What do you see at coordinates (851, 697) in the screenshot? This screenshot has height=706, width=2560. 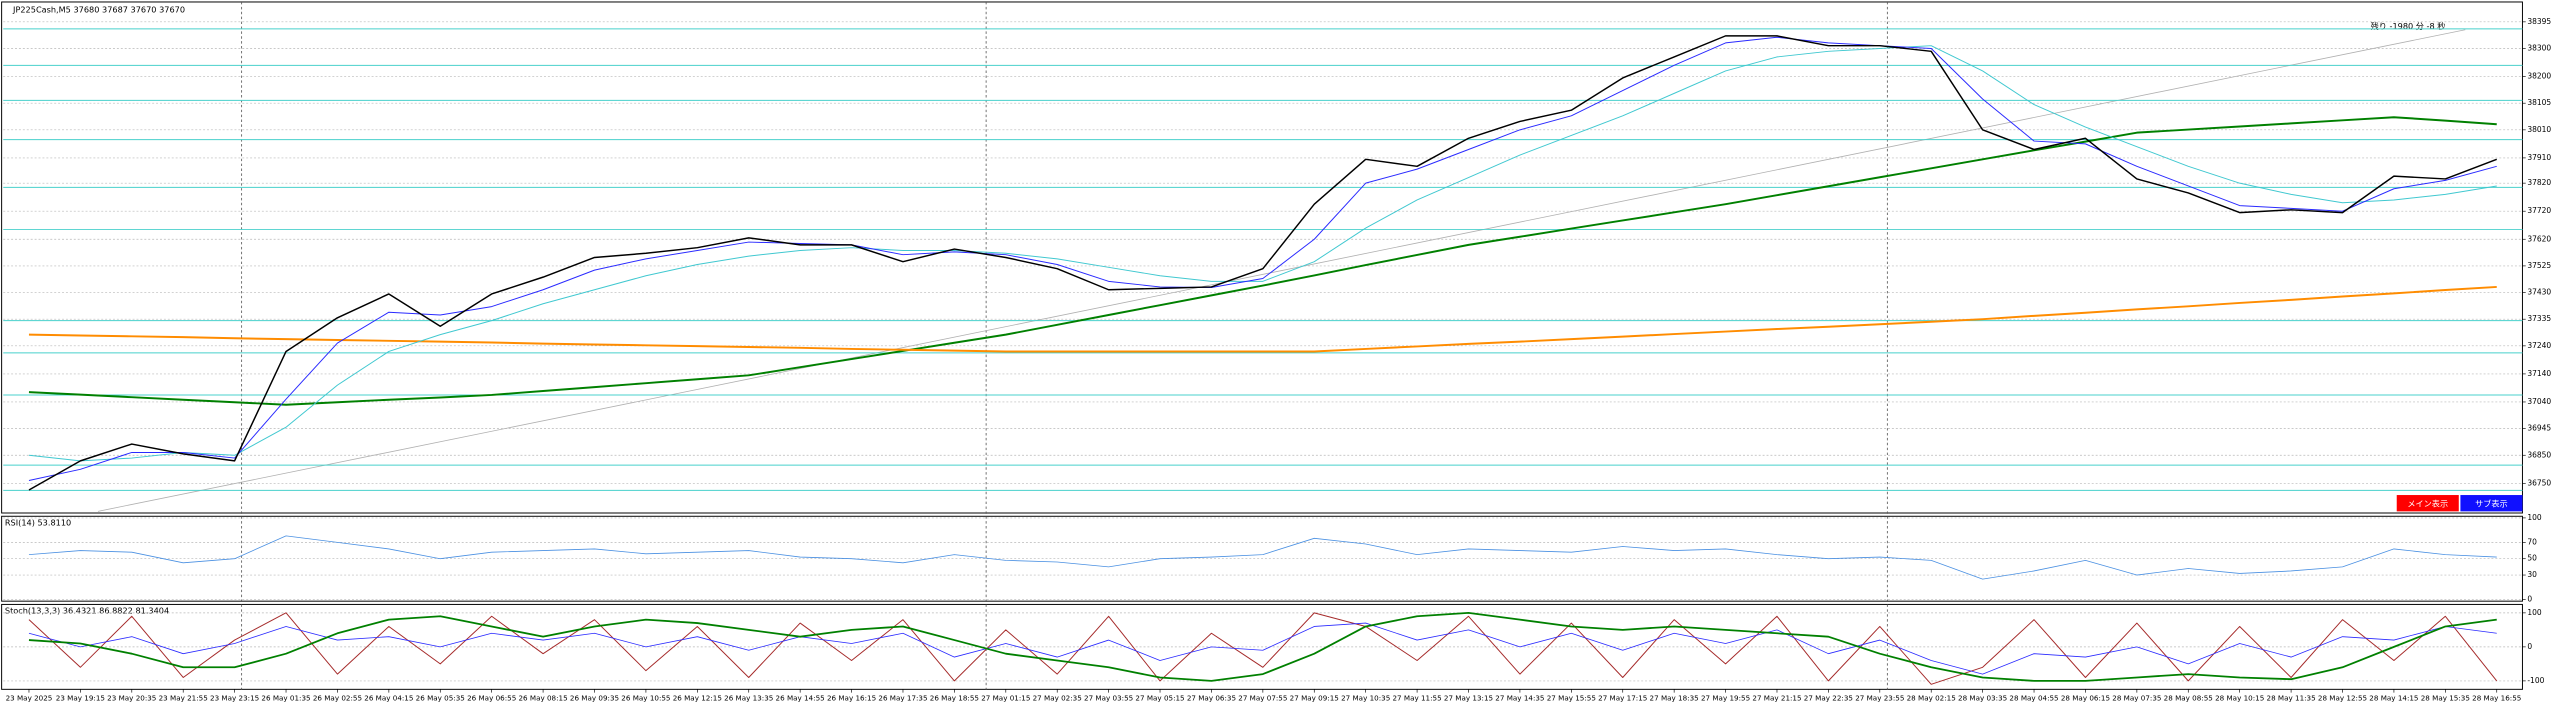 I see `x-tick-label: 26 May 16:15` at bounding box center [851, 697].